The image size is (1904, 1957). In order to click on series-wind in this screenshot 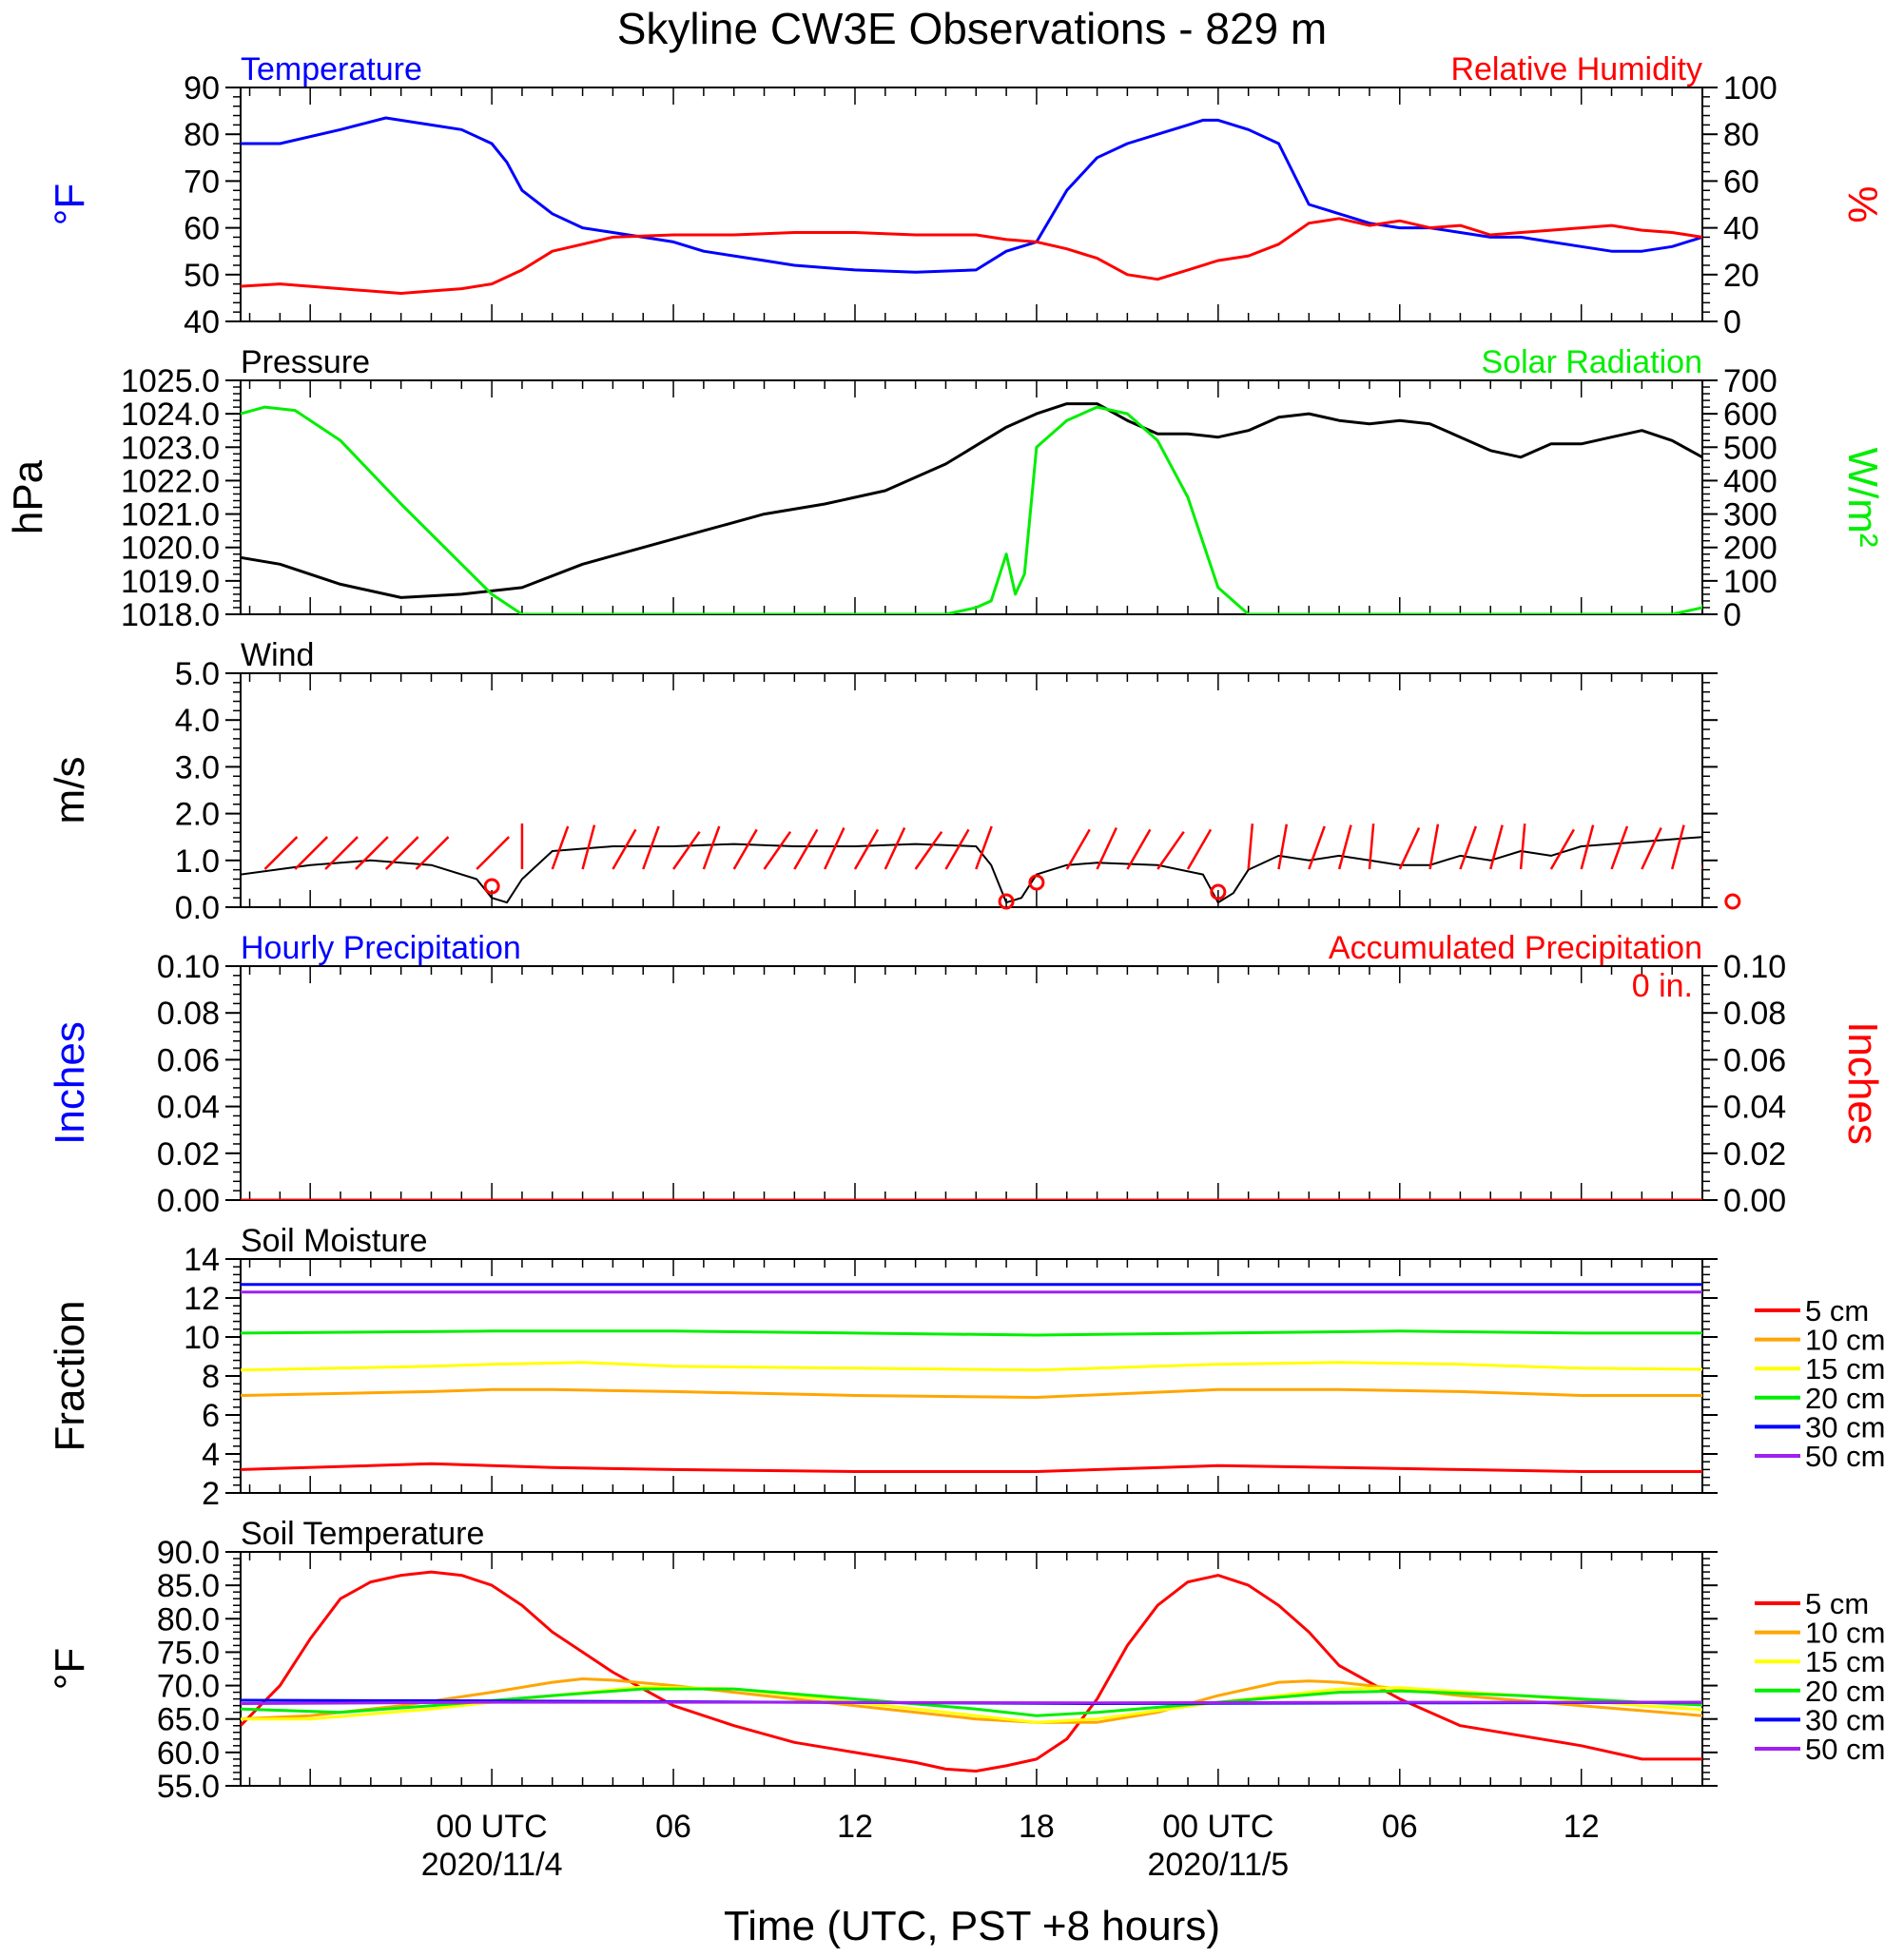, I will do `click(971, 870)`.